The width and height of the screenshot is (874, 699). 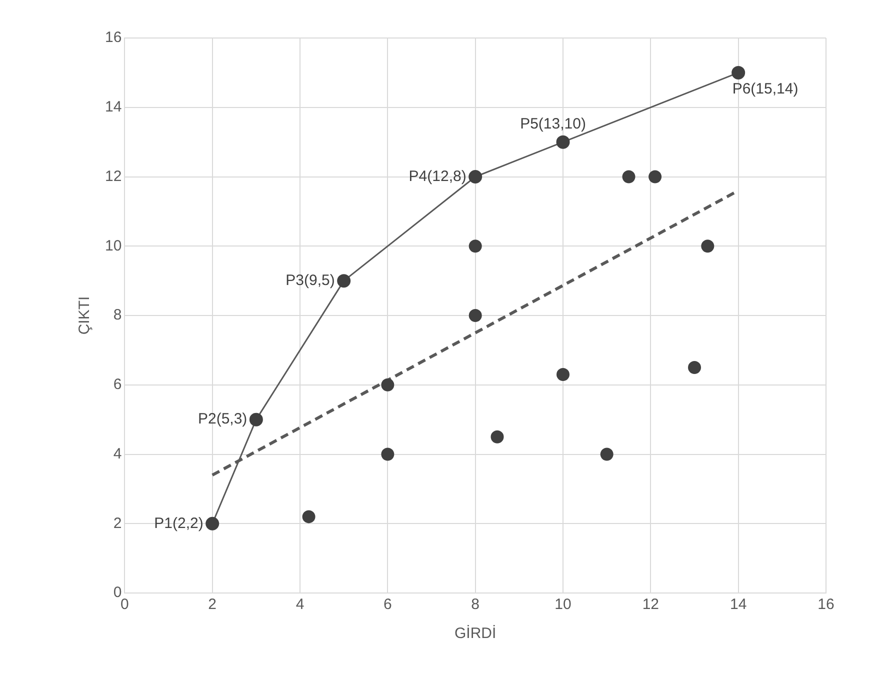 What do you see at coordinates (651, 605) in the screenshot?
I see `x-tick-label: 12` at bounding box center [651, 605].